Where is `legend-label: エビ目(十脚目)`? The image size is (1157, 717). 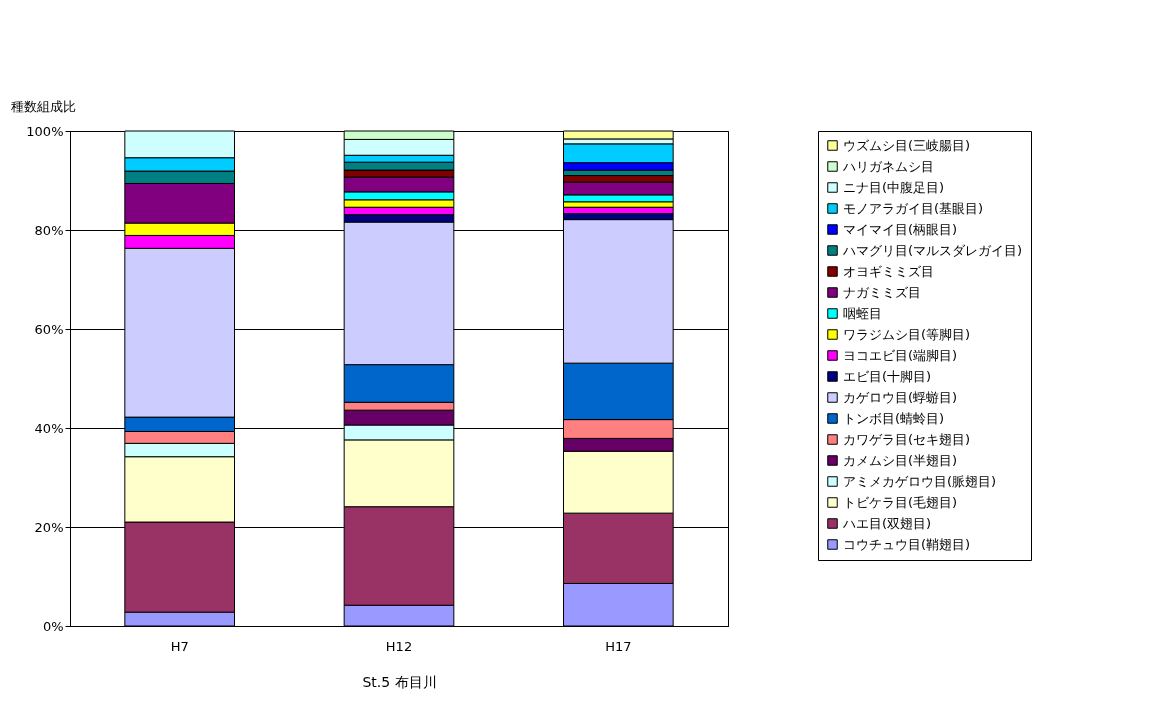
legend-label: エビ目(十脚目) is located at coordinates (887, 376).